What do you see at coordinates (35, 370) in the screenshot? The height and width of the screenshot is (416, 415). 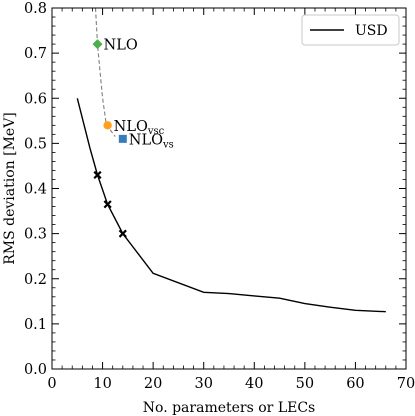 I see `y-tick-label: 0.0` at bounding box center [35, 370].